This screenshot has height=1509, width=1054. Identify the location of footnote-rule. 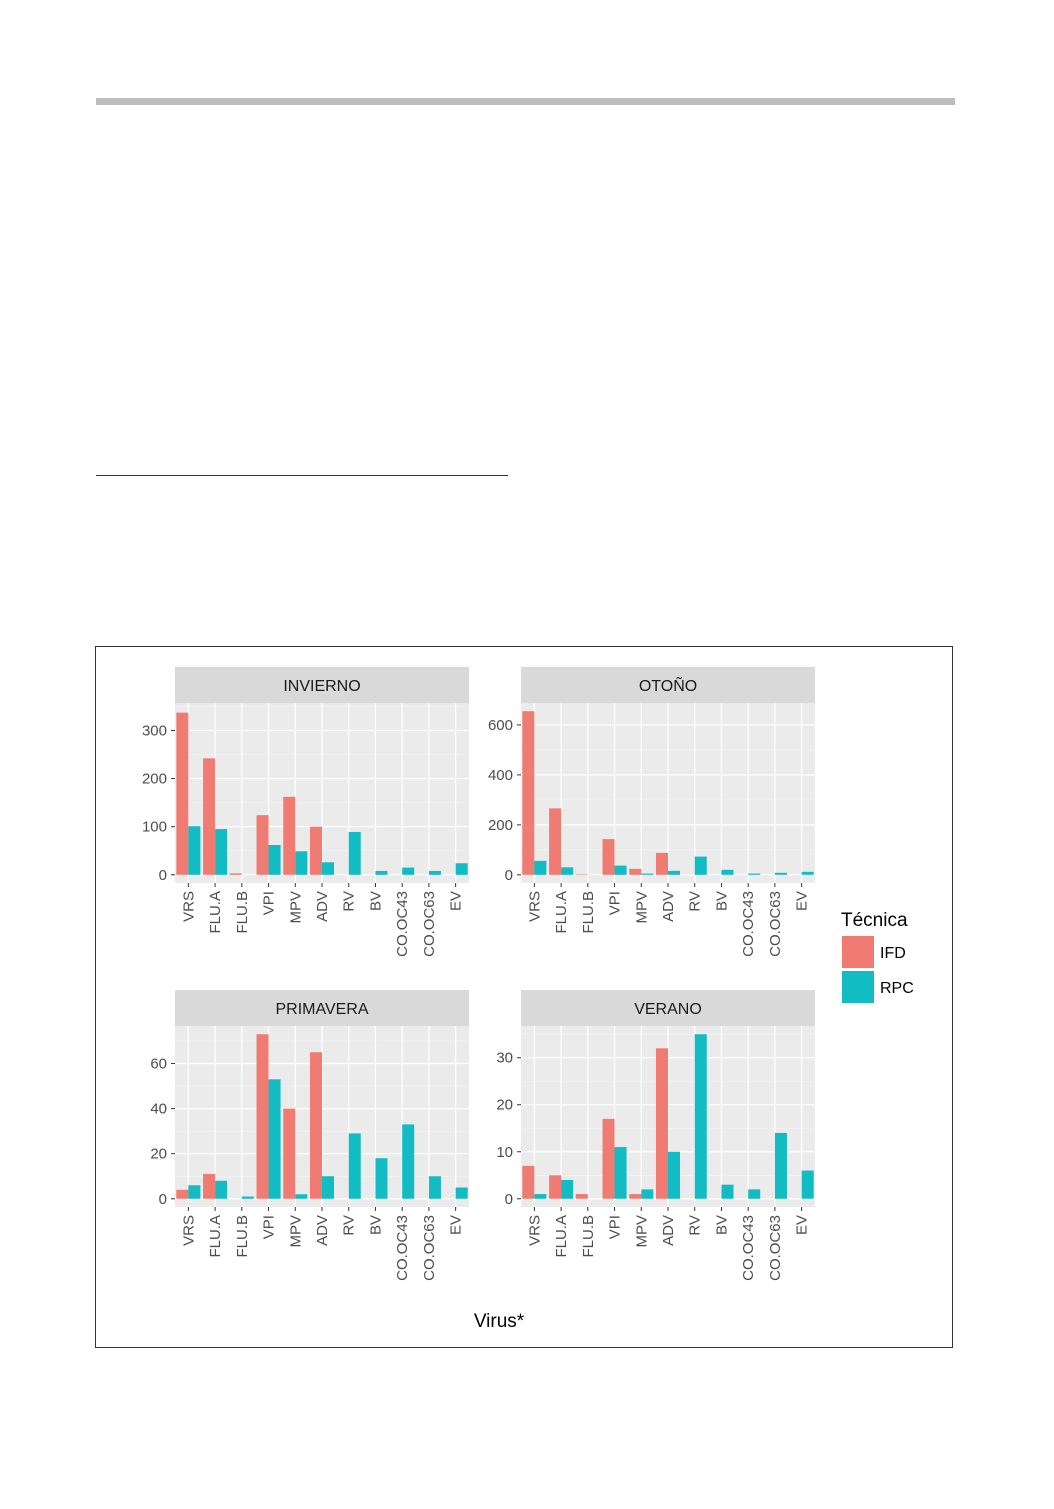
(302, 475).